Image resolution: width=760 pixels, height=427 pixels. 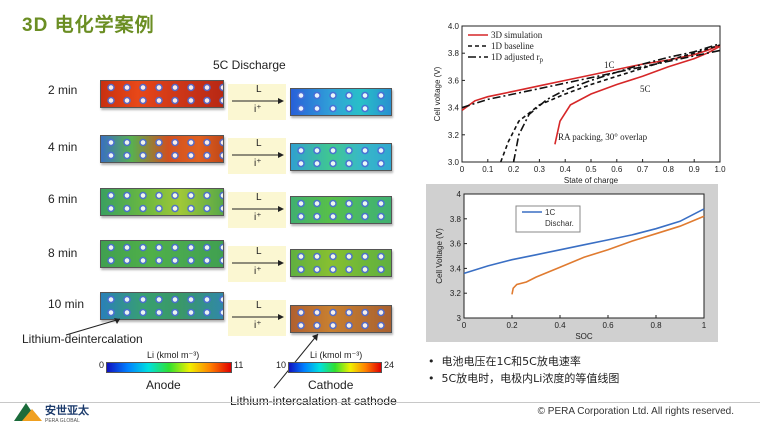 I want to click on anode-scale-max: 11, so click(x=239, y=365).